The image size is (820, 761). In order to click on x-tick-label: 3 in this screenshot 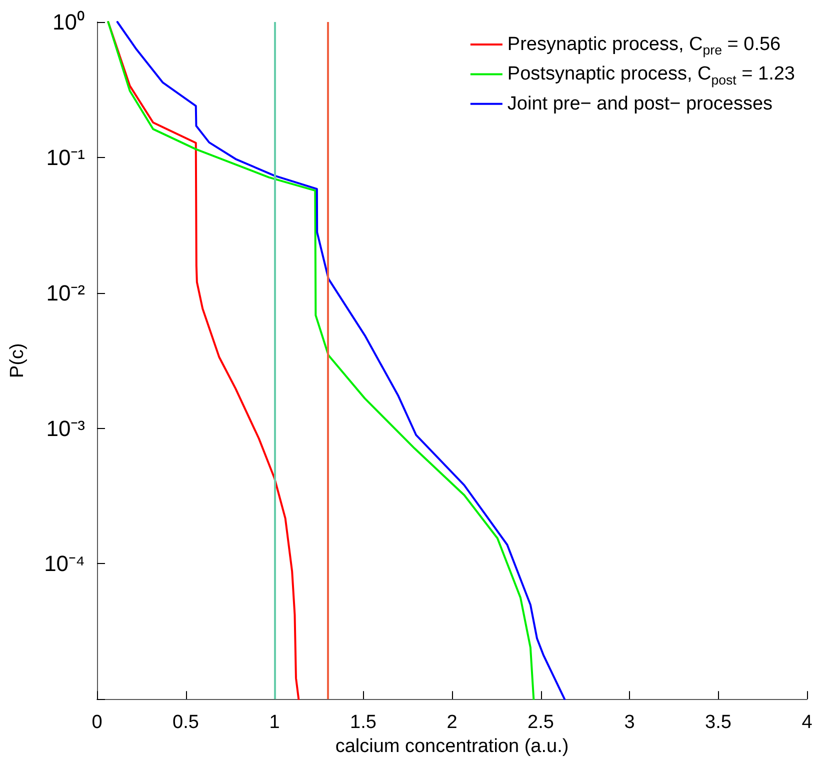, I will do `click(629, 723)`.